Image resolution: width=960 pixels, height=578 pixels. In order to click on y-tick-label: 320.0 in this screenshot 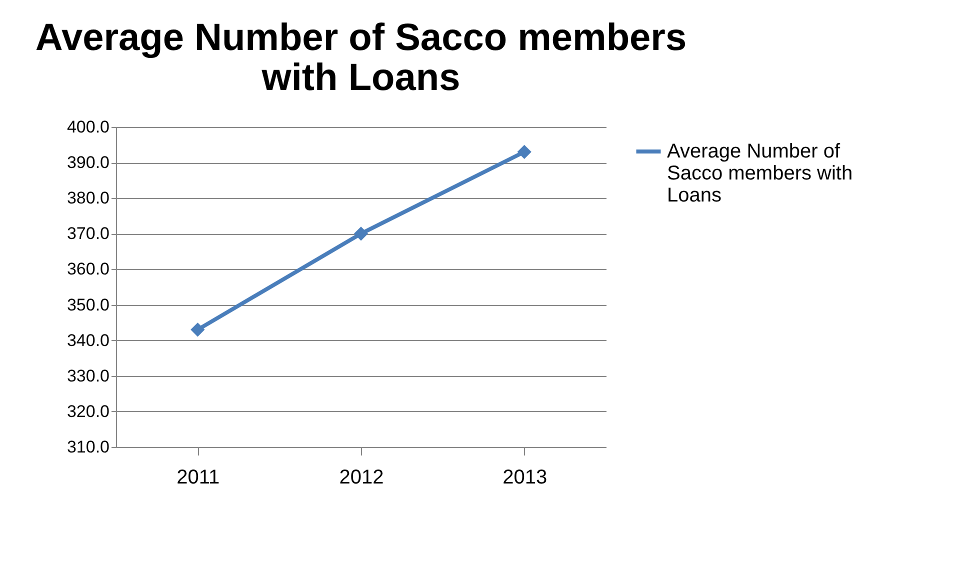, I will do `click(88, 411)`.